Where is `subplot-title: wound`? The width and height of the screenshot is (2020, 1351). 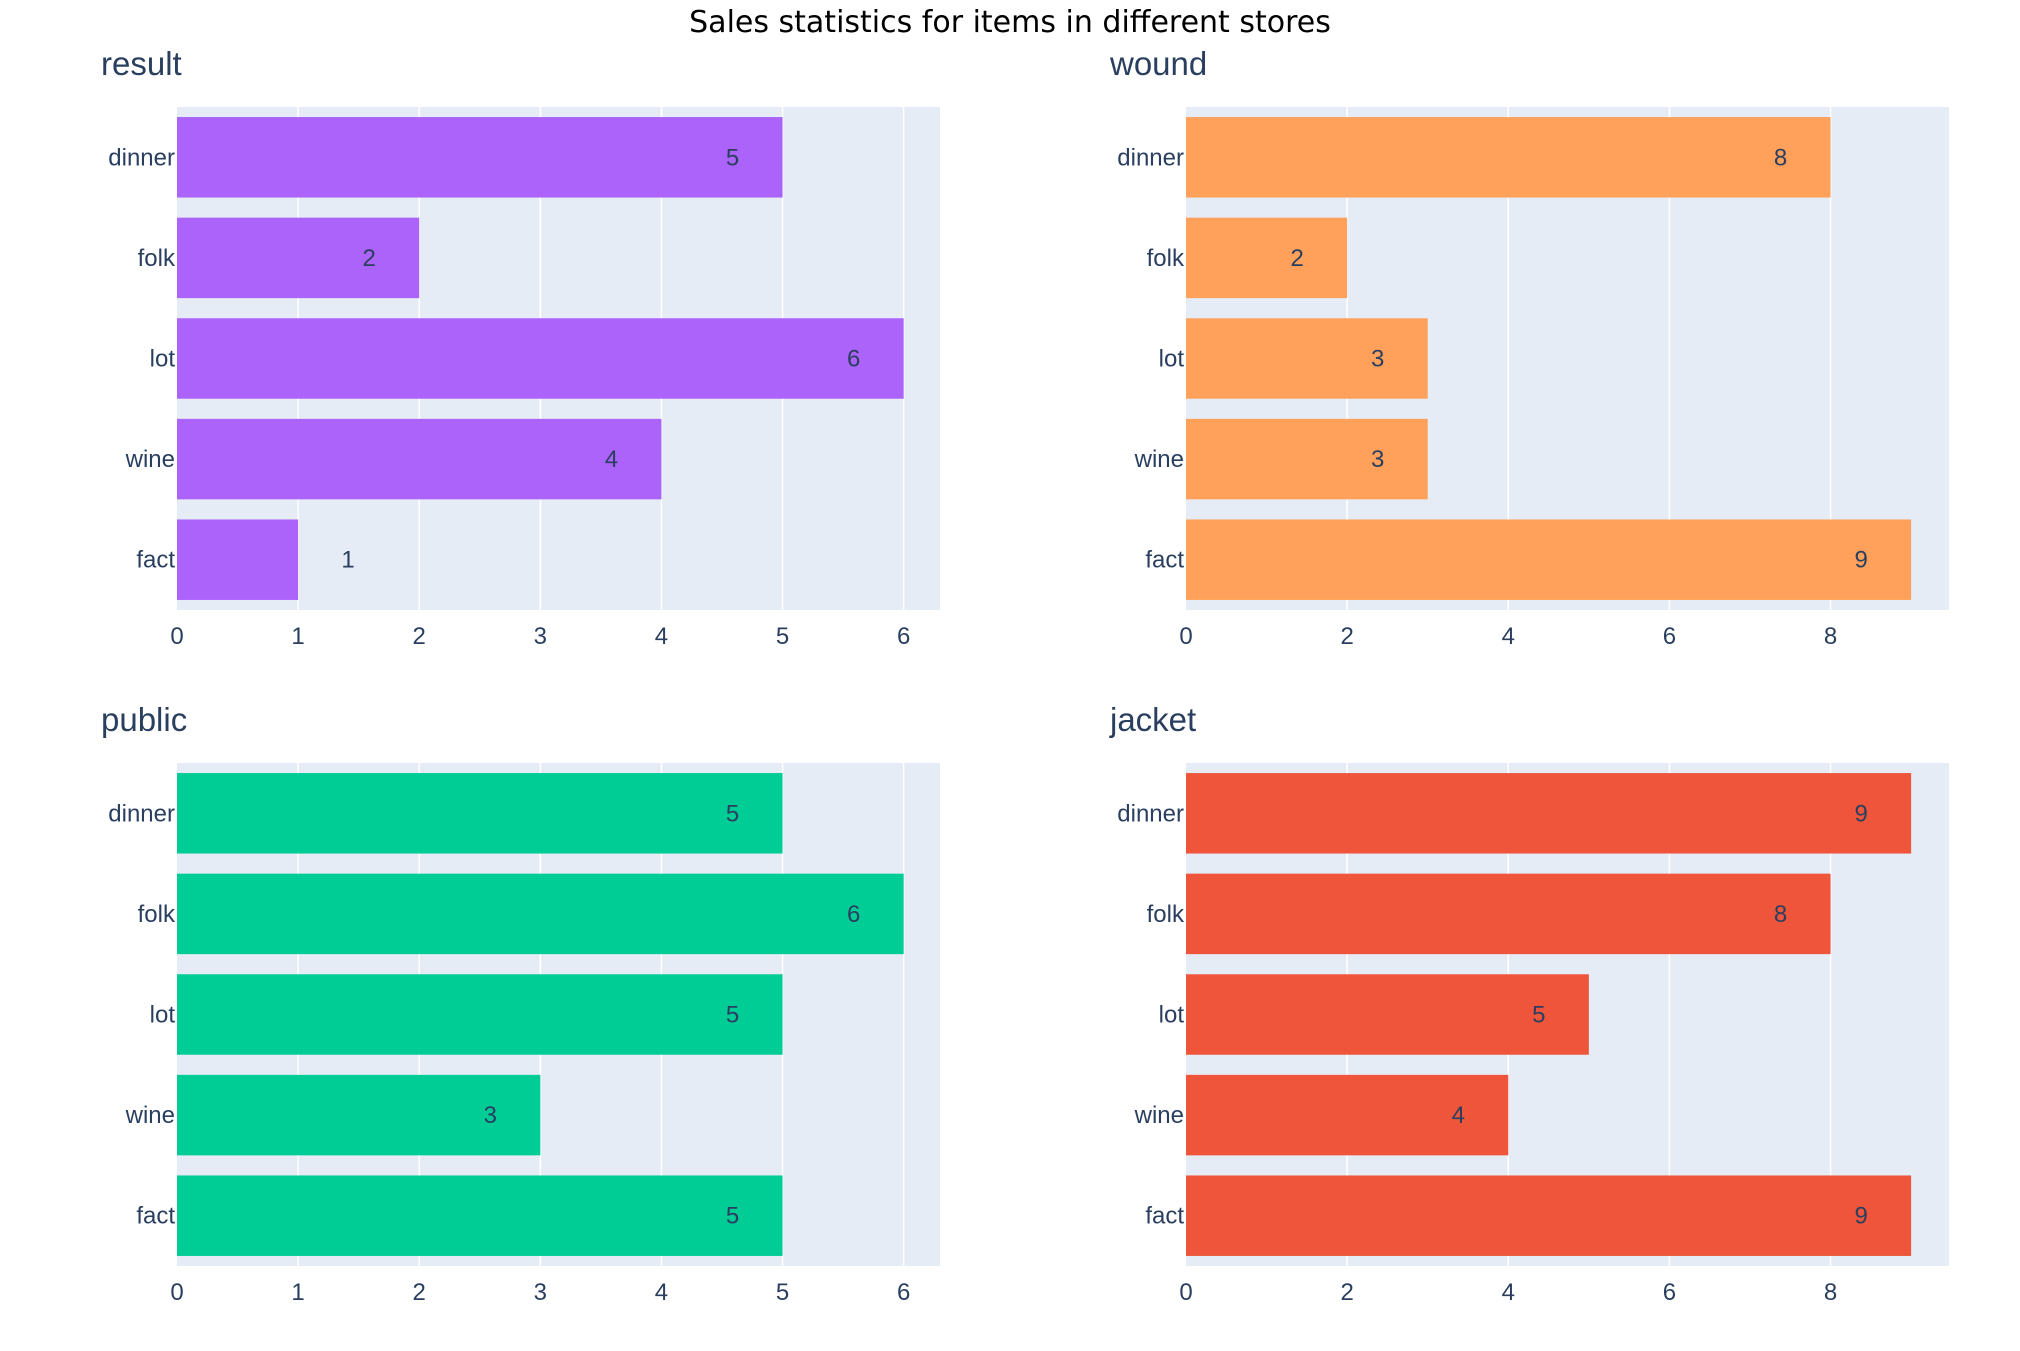 subplot-title: wound is located at coordinates (1158, 63).